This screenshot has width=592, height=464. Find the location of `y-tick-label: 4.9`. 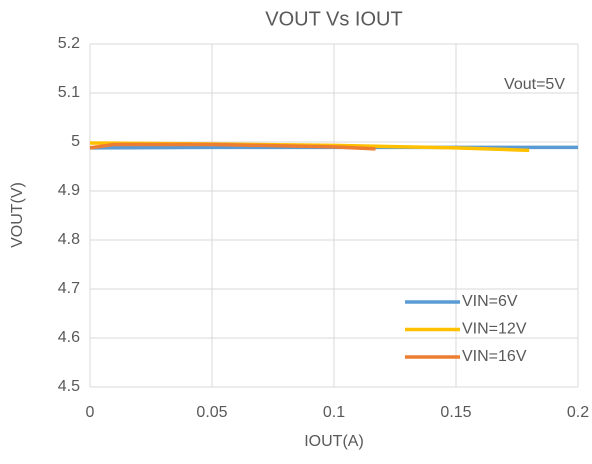

y-tick-label: 4.9 is located at coordinates (69, 190).